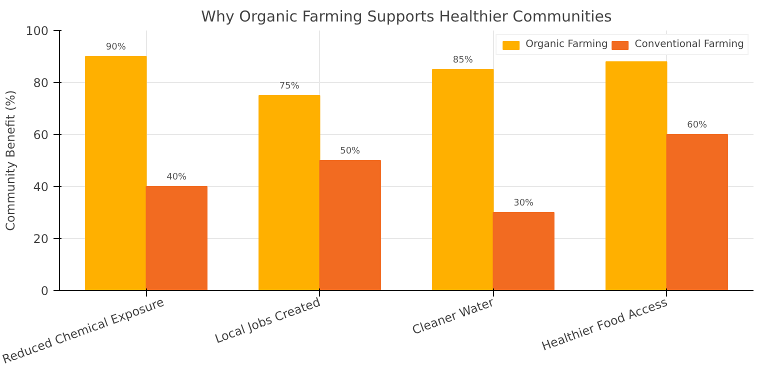  I want to click on y-tick-label: 20, so click(41, 239).